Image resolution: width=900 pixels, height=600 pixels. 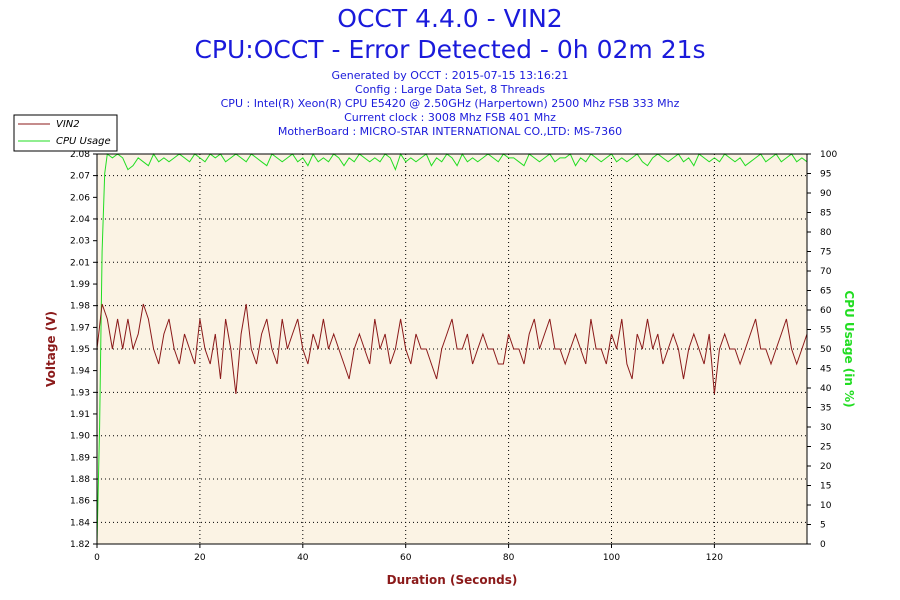 I want to click on y-right-tick-label: 10, so click(x=826, y=506).